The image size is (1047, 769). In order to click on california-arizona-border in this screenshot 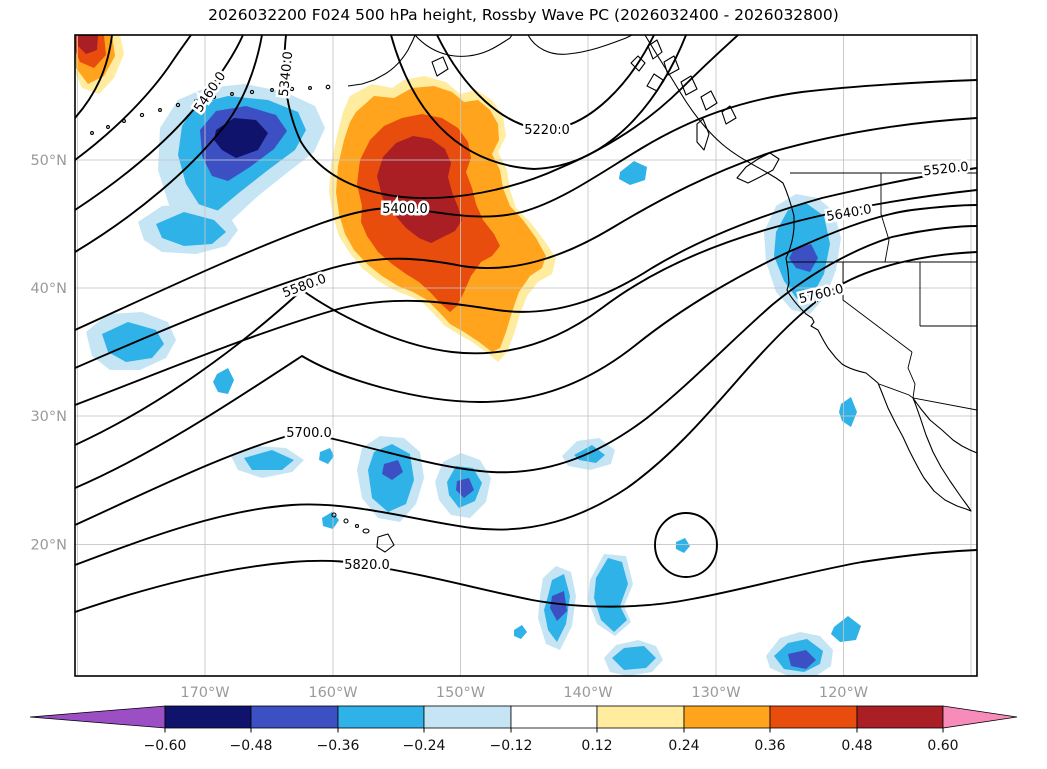, I will do `click(911, 375)`.